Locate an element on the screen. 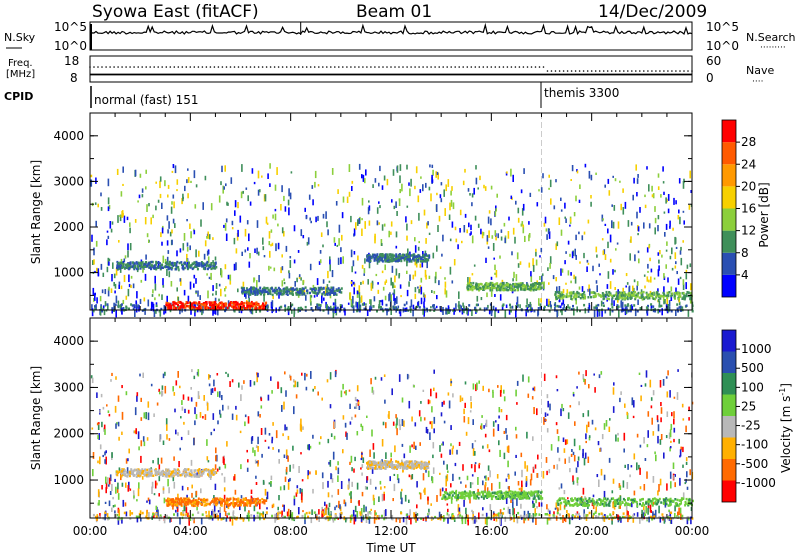 The height and width of the screenshot is (554, 800). velocity-band-echo is located at coordinates (654, 516).